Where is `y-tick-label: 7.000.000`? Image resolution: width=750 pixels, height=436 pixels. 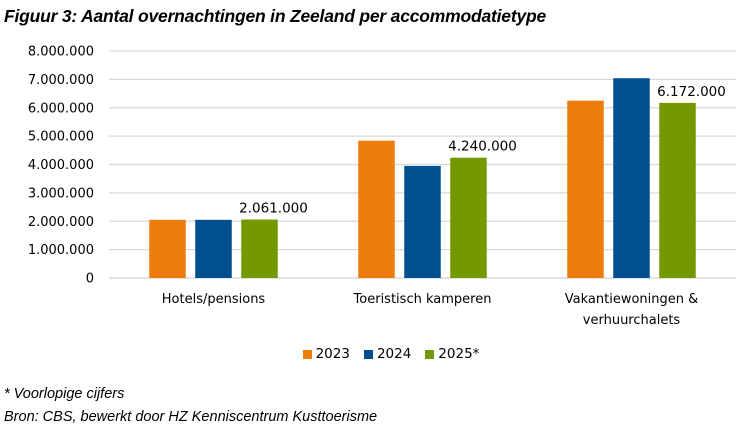 y-tick-label: 7.000.000 is located at coordinates (61, 80).